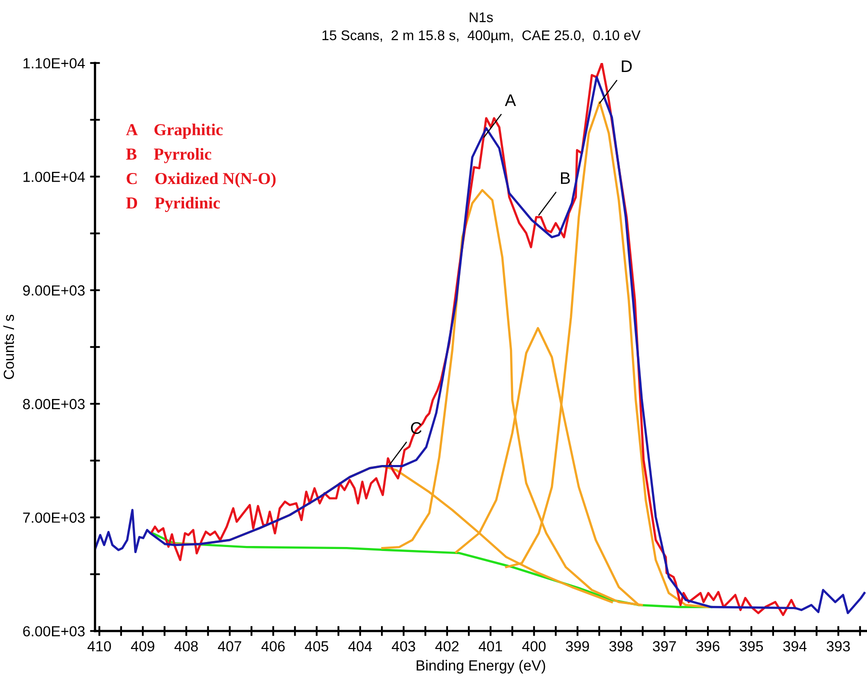 The height and width of the screenshot is (690, 867). I want to click on annotation: A, so click(510, 100).